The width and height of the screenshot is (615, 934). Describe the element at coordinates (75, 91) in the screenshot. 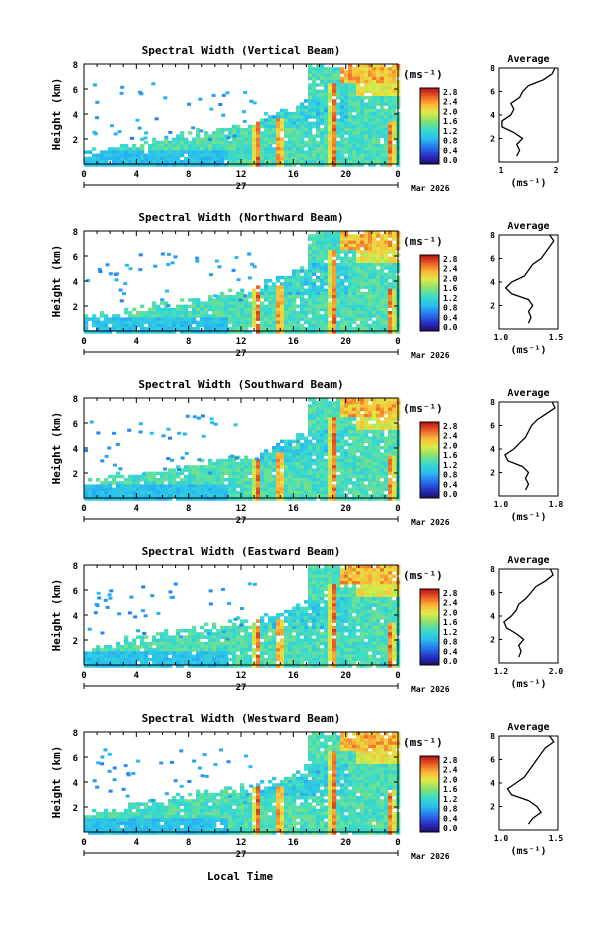

I see `y-tick-label: 6` at that location.